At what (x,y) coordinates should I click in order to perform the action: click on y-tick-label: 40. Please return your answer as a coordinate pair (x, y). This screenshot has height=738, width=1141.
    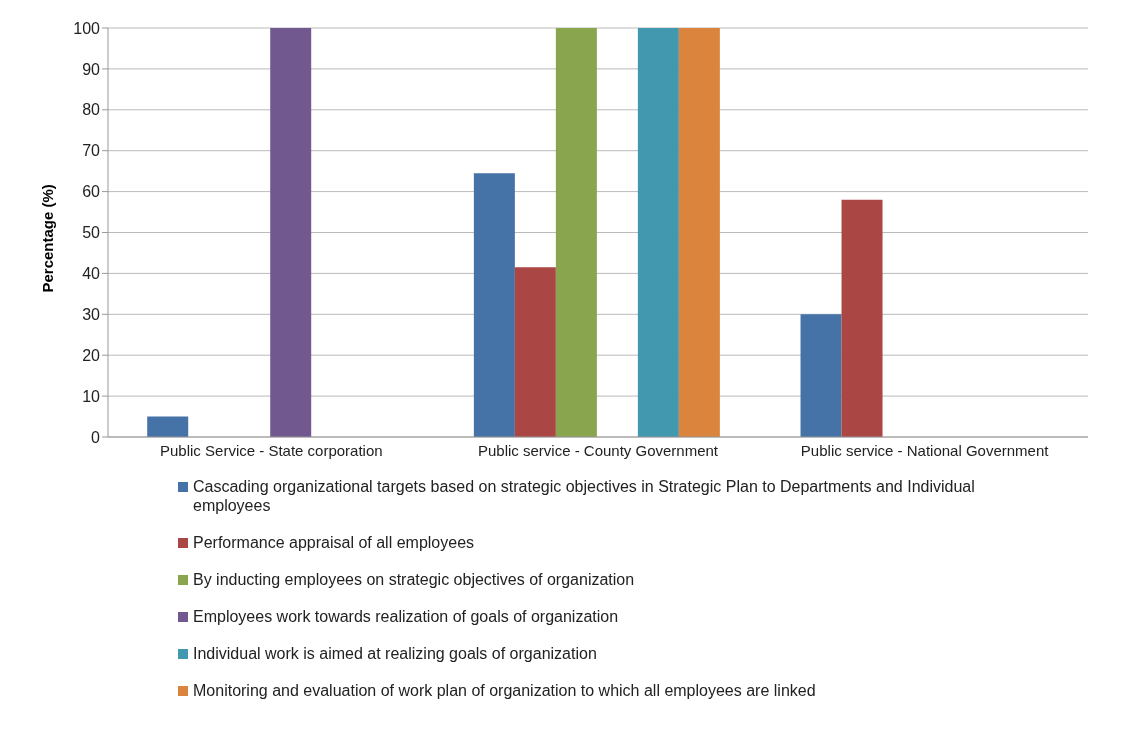
    Looking at the image, I should click on (91, 274).